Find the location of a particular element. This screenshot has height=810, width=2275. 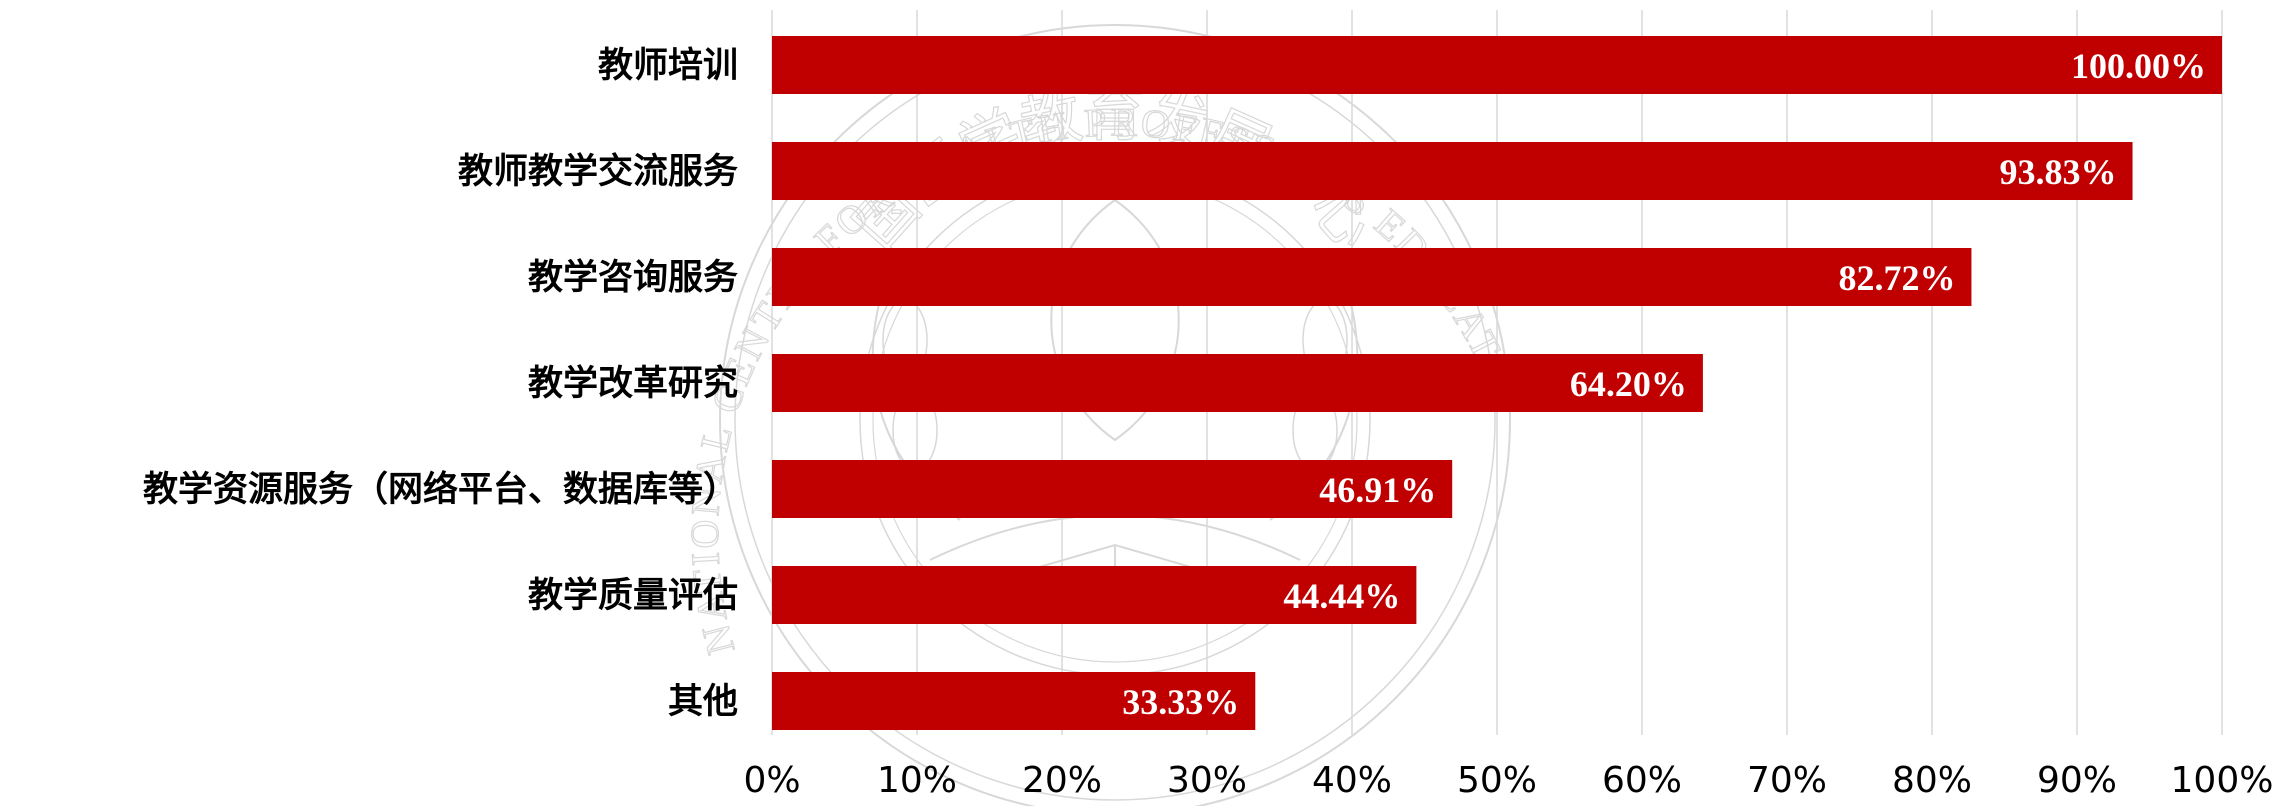

x-tick-label: 100% is located at coordinates (2222, 780).